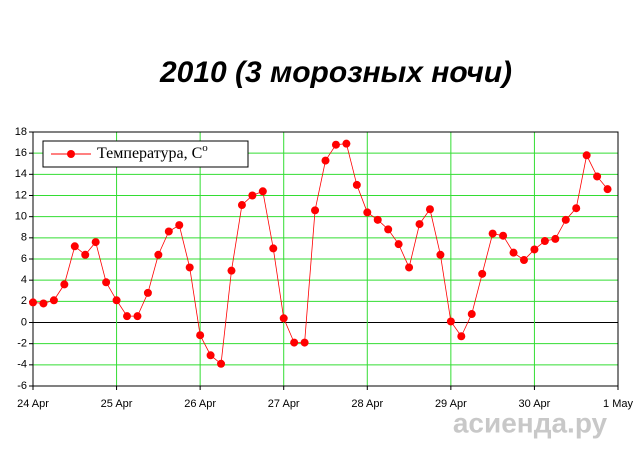 This screenshot has height=455, width=640. Describe the element at coordinates (21, 174) in the screenshot. I see `y-tick-label: 14` at that location.